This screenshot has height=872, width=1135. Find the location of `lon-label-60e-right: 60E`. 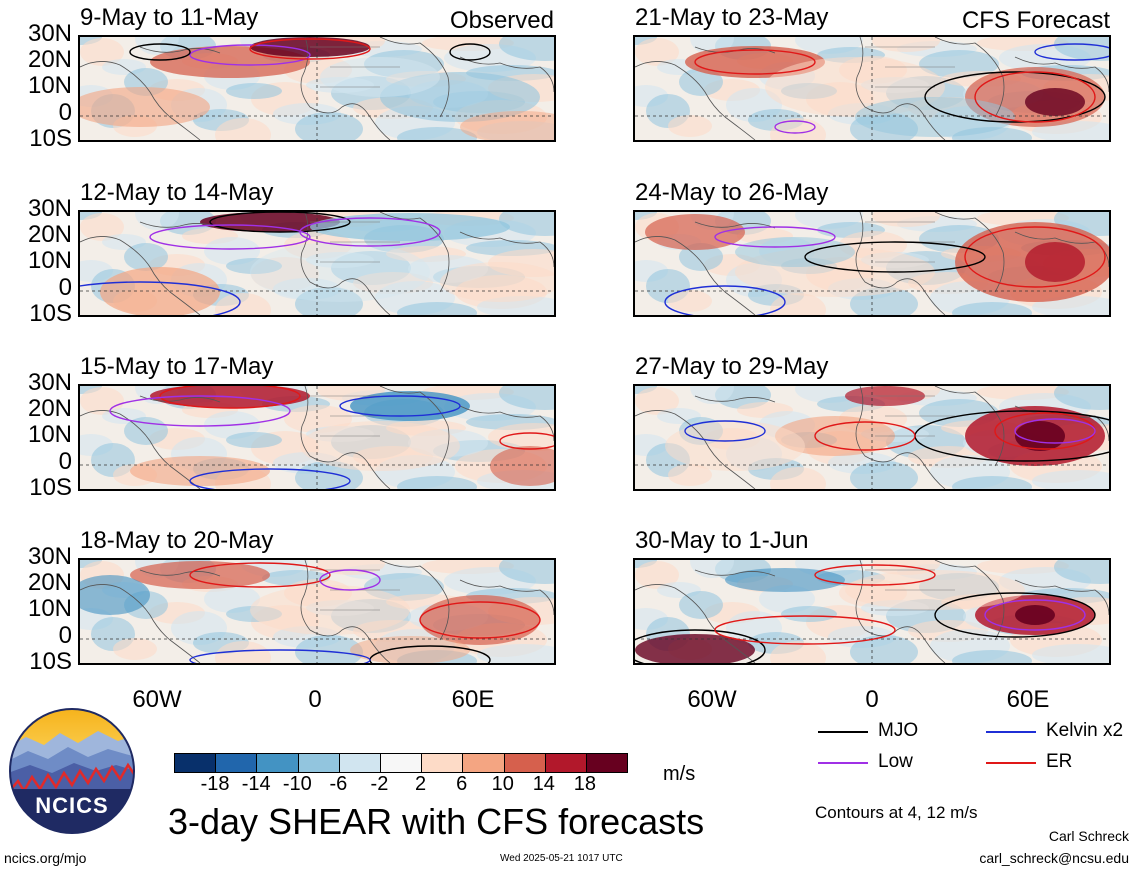

lon-label-60e-right: 60E is located at coordinates (1028, 699).